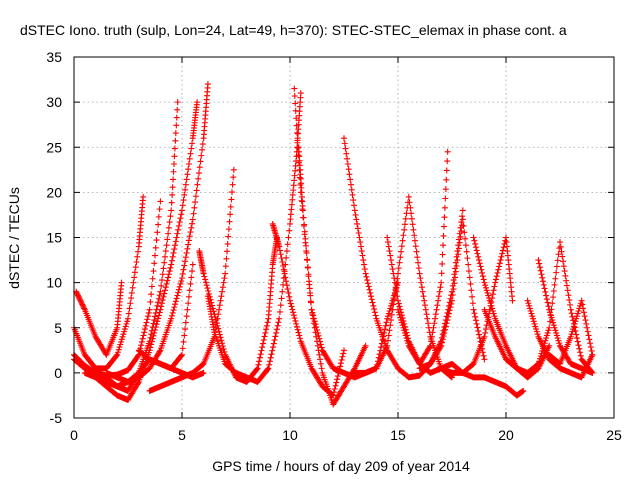  I want to click on series-23-markers, so click(565, 316).